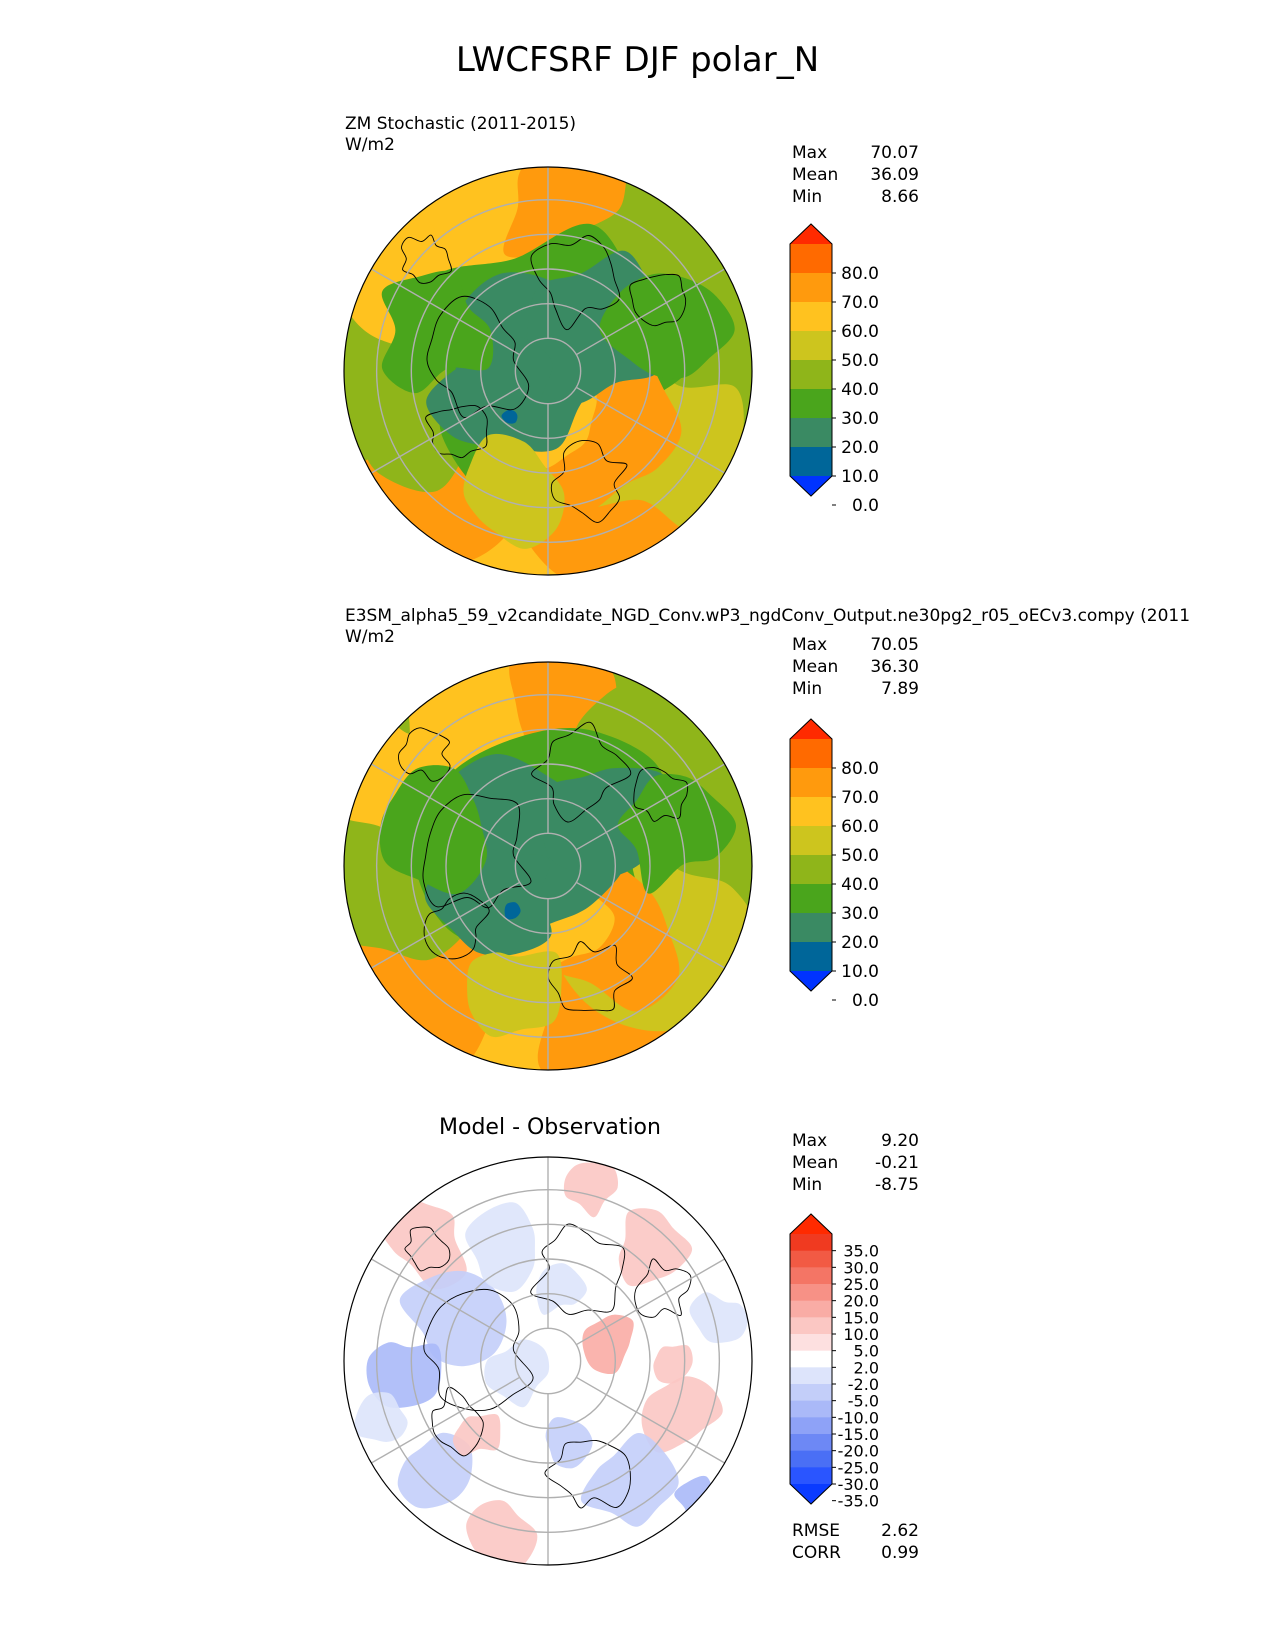  What do you see at coordinates (855, 667) in the screenshot?
I see `panel-2-stats: Max 70.05 Mean 36.30 Min 7.89` at bounding box center [855, 667].